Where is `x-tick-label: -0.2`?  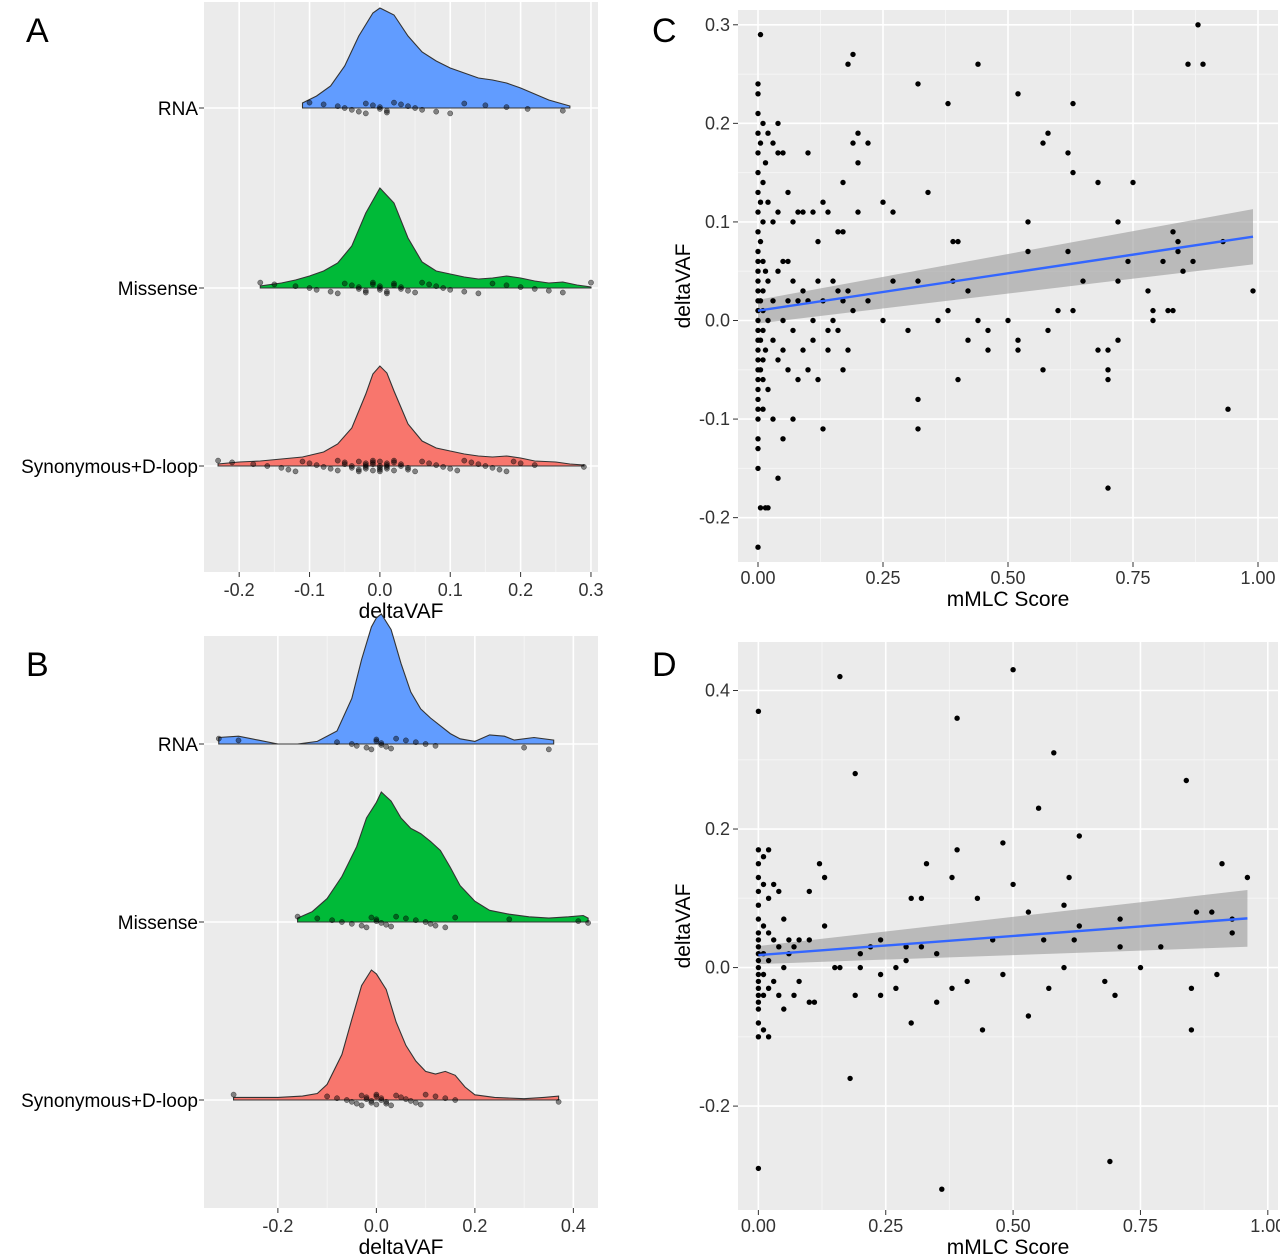 x-tick-label: -0.2 is located at coordinates (277, 1226).